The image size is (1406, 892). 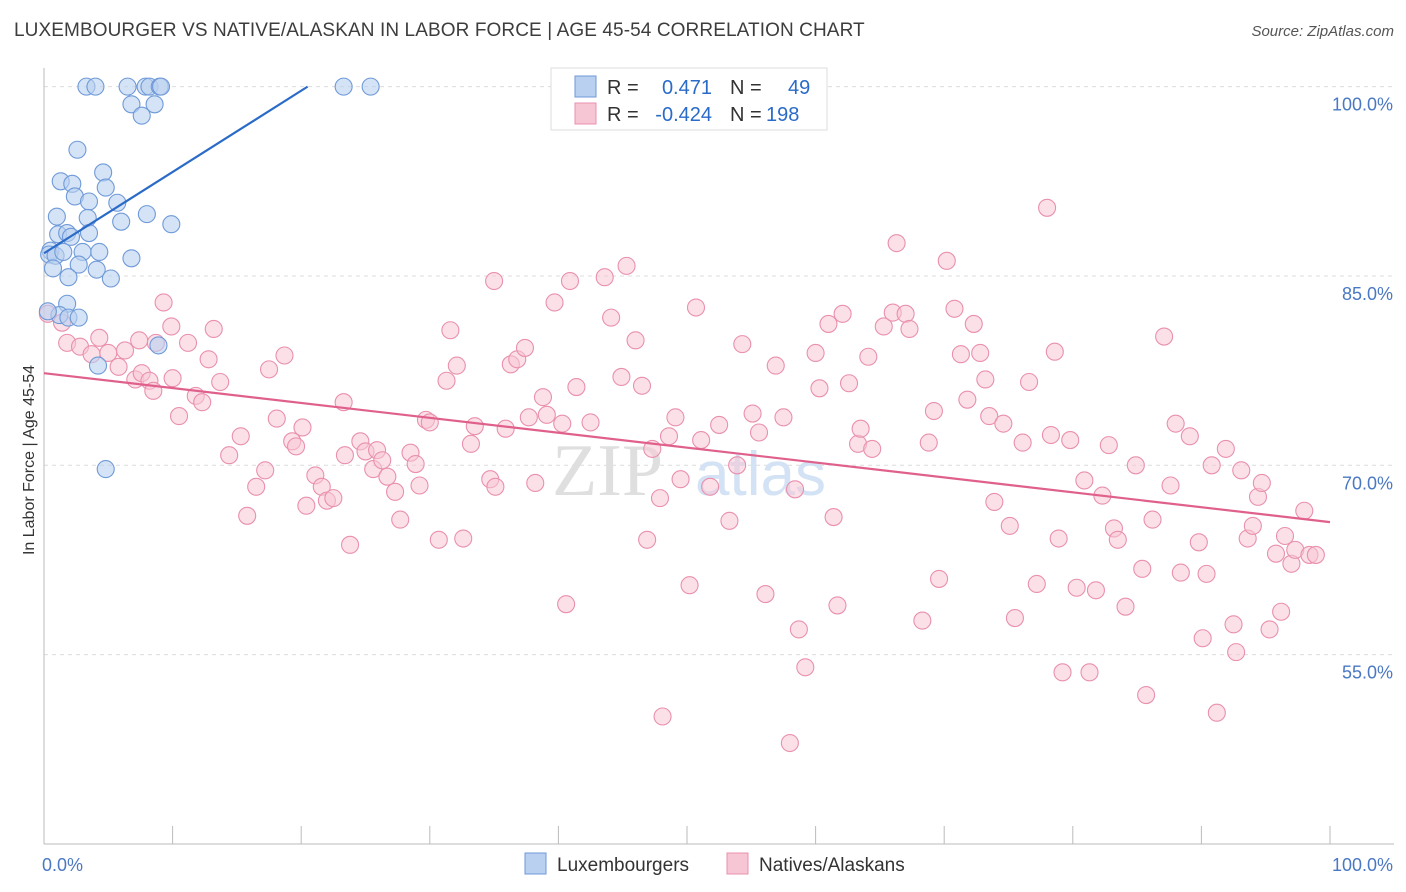 What do you see at coordinates (689, 99) in the screenshot?
I see `stats-legend-box` at bounding box center [689, 99].